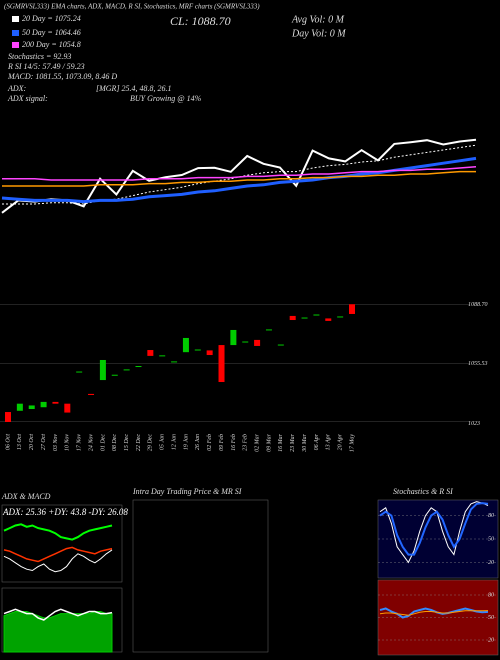 Image resolution: width=500 pixels, height=660 pixels. What do you see at coordinates (174, 442) in the screenshot?
I see `x-tick-label: 12 Jan` at bounding box center [174, 442].